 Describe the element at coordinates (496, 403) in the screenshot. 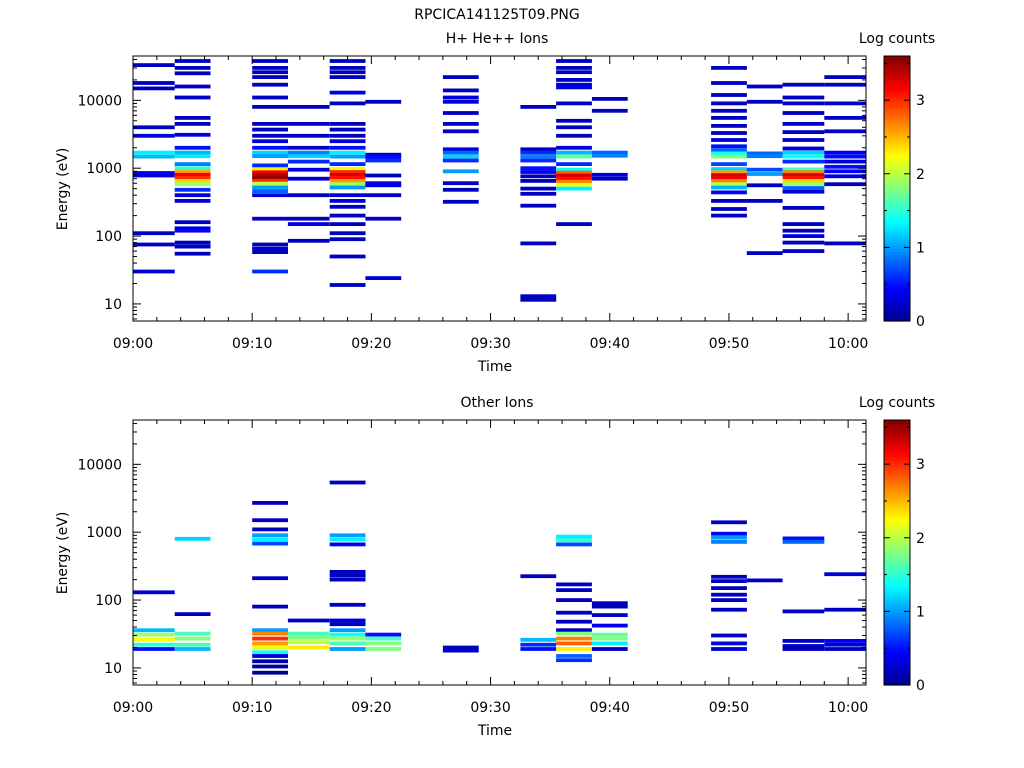

I see `panel-title: Other Ions` at that location.